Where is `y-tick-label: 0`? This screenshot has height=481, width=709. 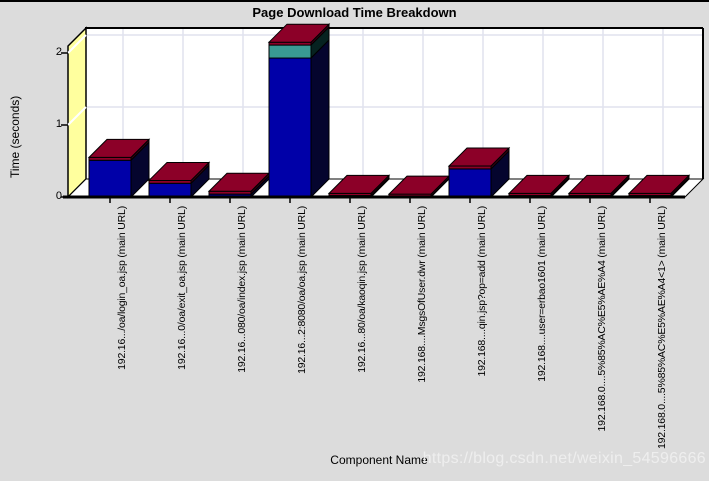 y-tick-label: 0 is located at coordinates (58, 196).